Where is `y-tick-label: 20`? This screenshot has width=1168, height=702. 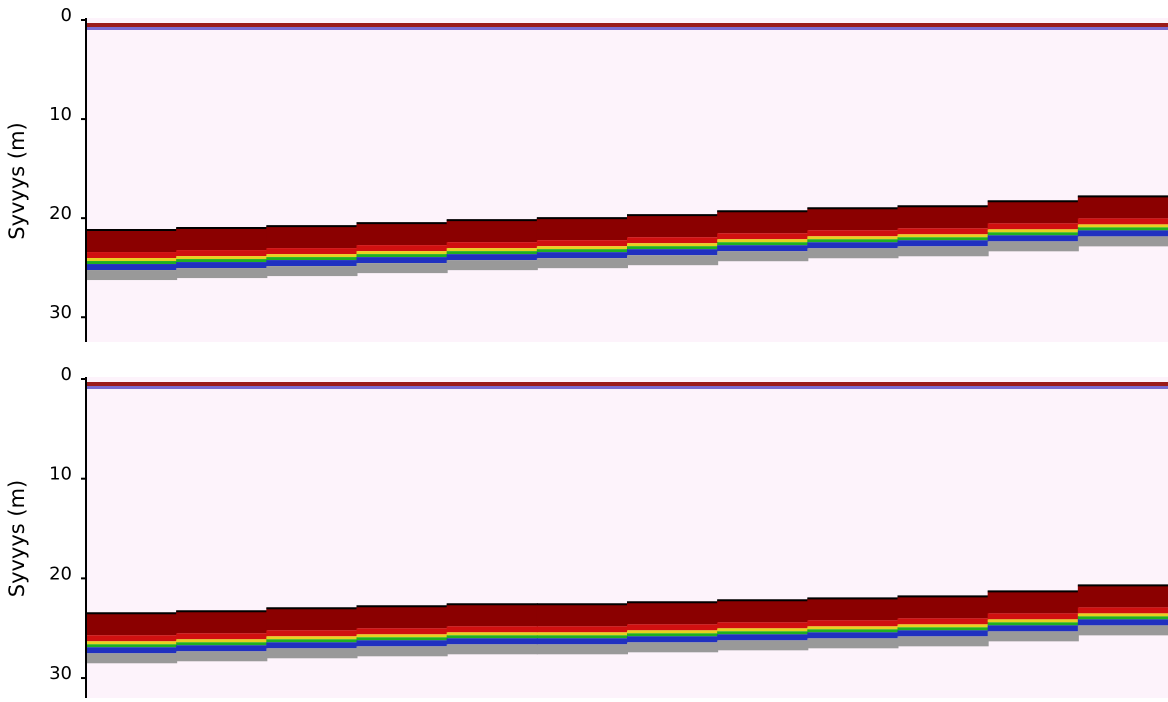
y-tick-label: 20 is located at coordinates (60, 573).